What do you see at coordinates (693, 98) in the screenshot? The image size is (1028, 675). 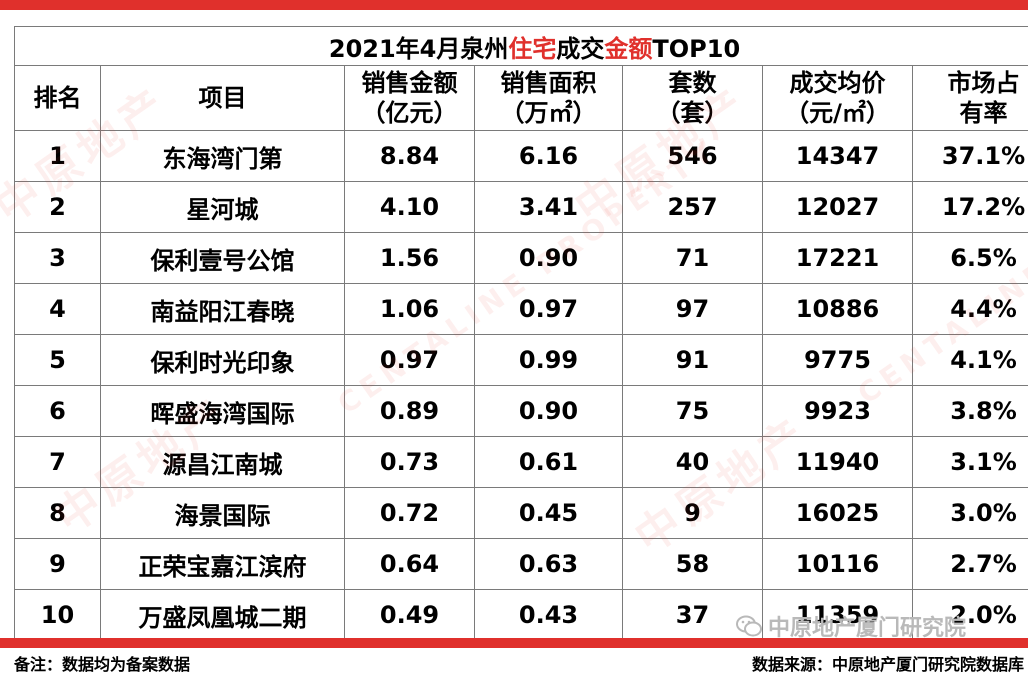 I see `header-units: 套数（套）` at bounding box center [693, 98].